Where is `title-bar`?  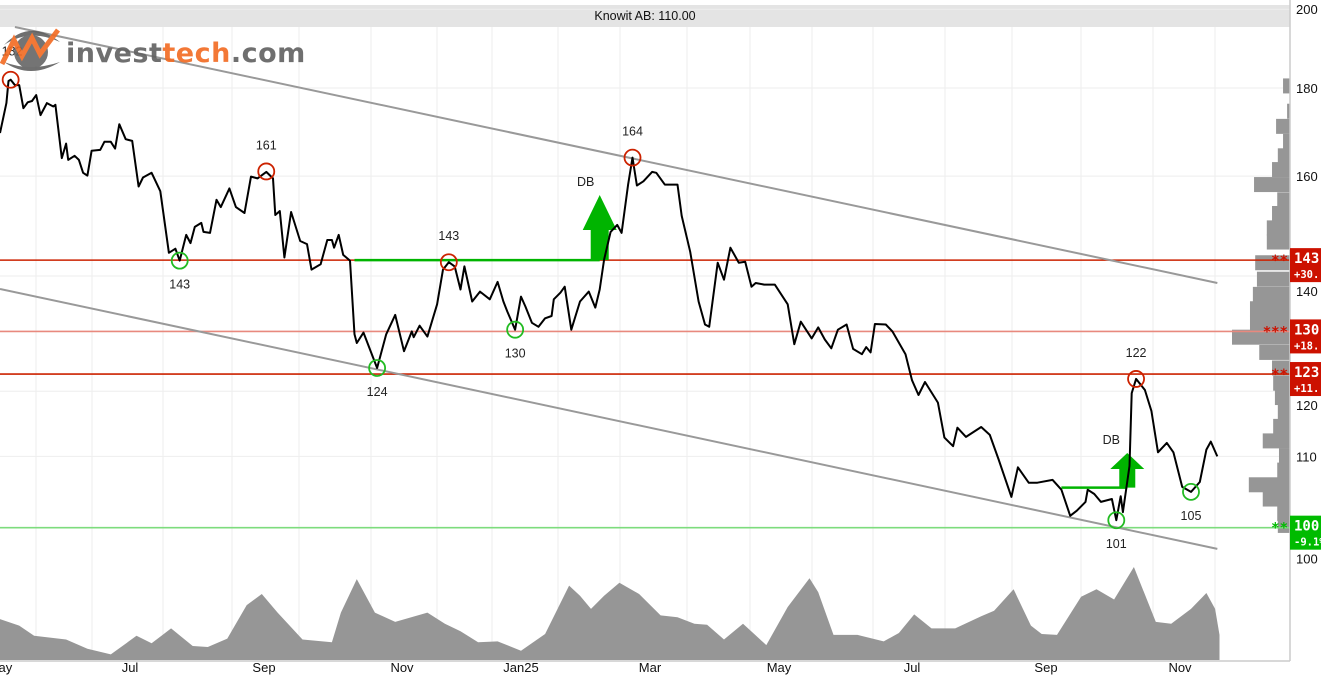 title-bar is located at coordinates (645, 16).